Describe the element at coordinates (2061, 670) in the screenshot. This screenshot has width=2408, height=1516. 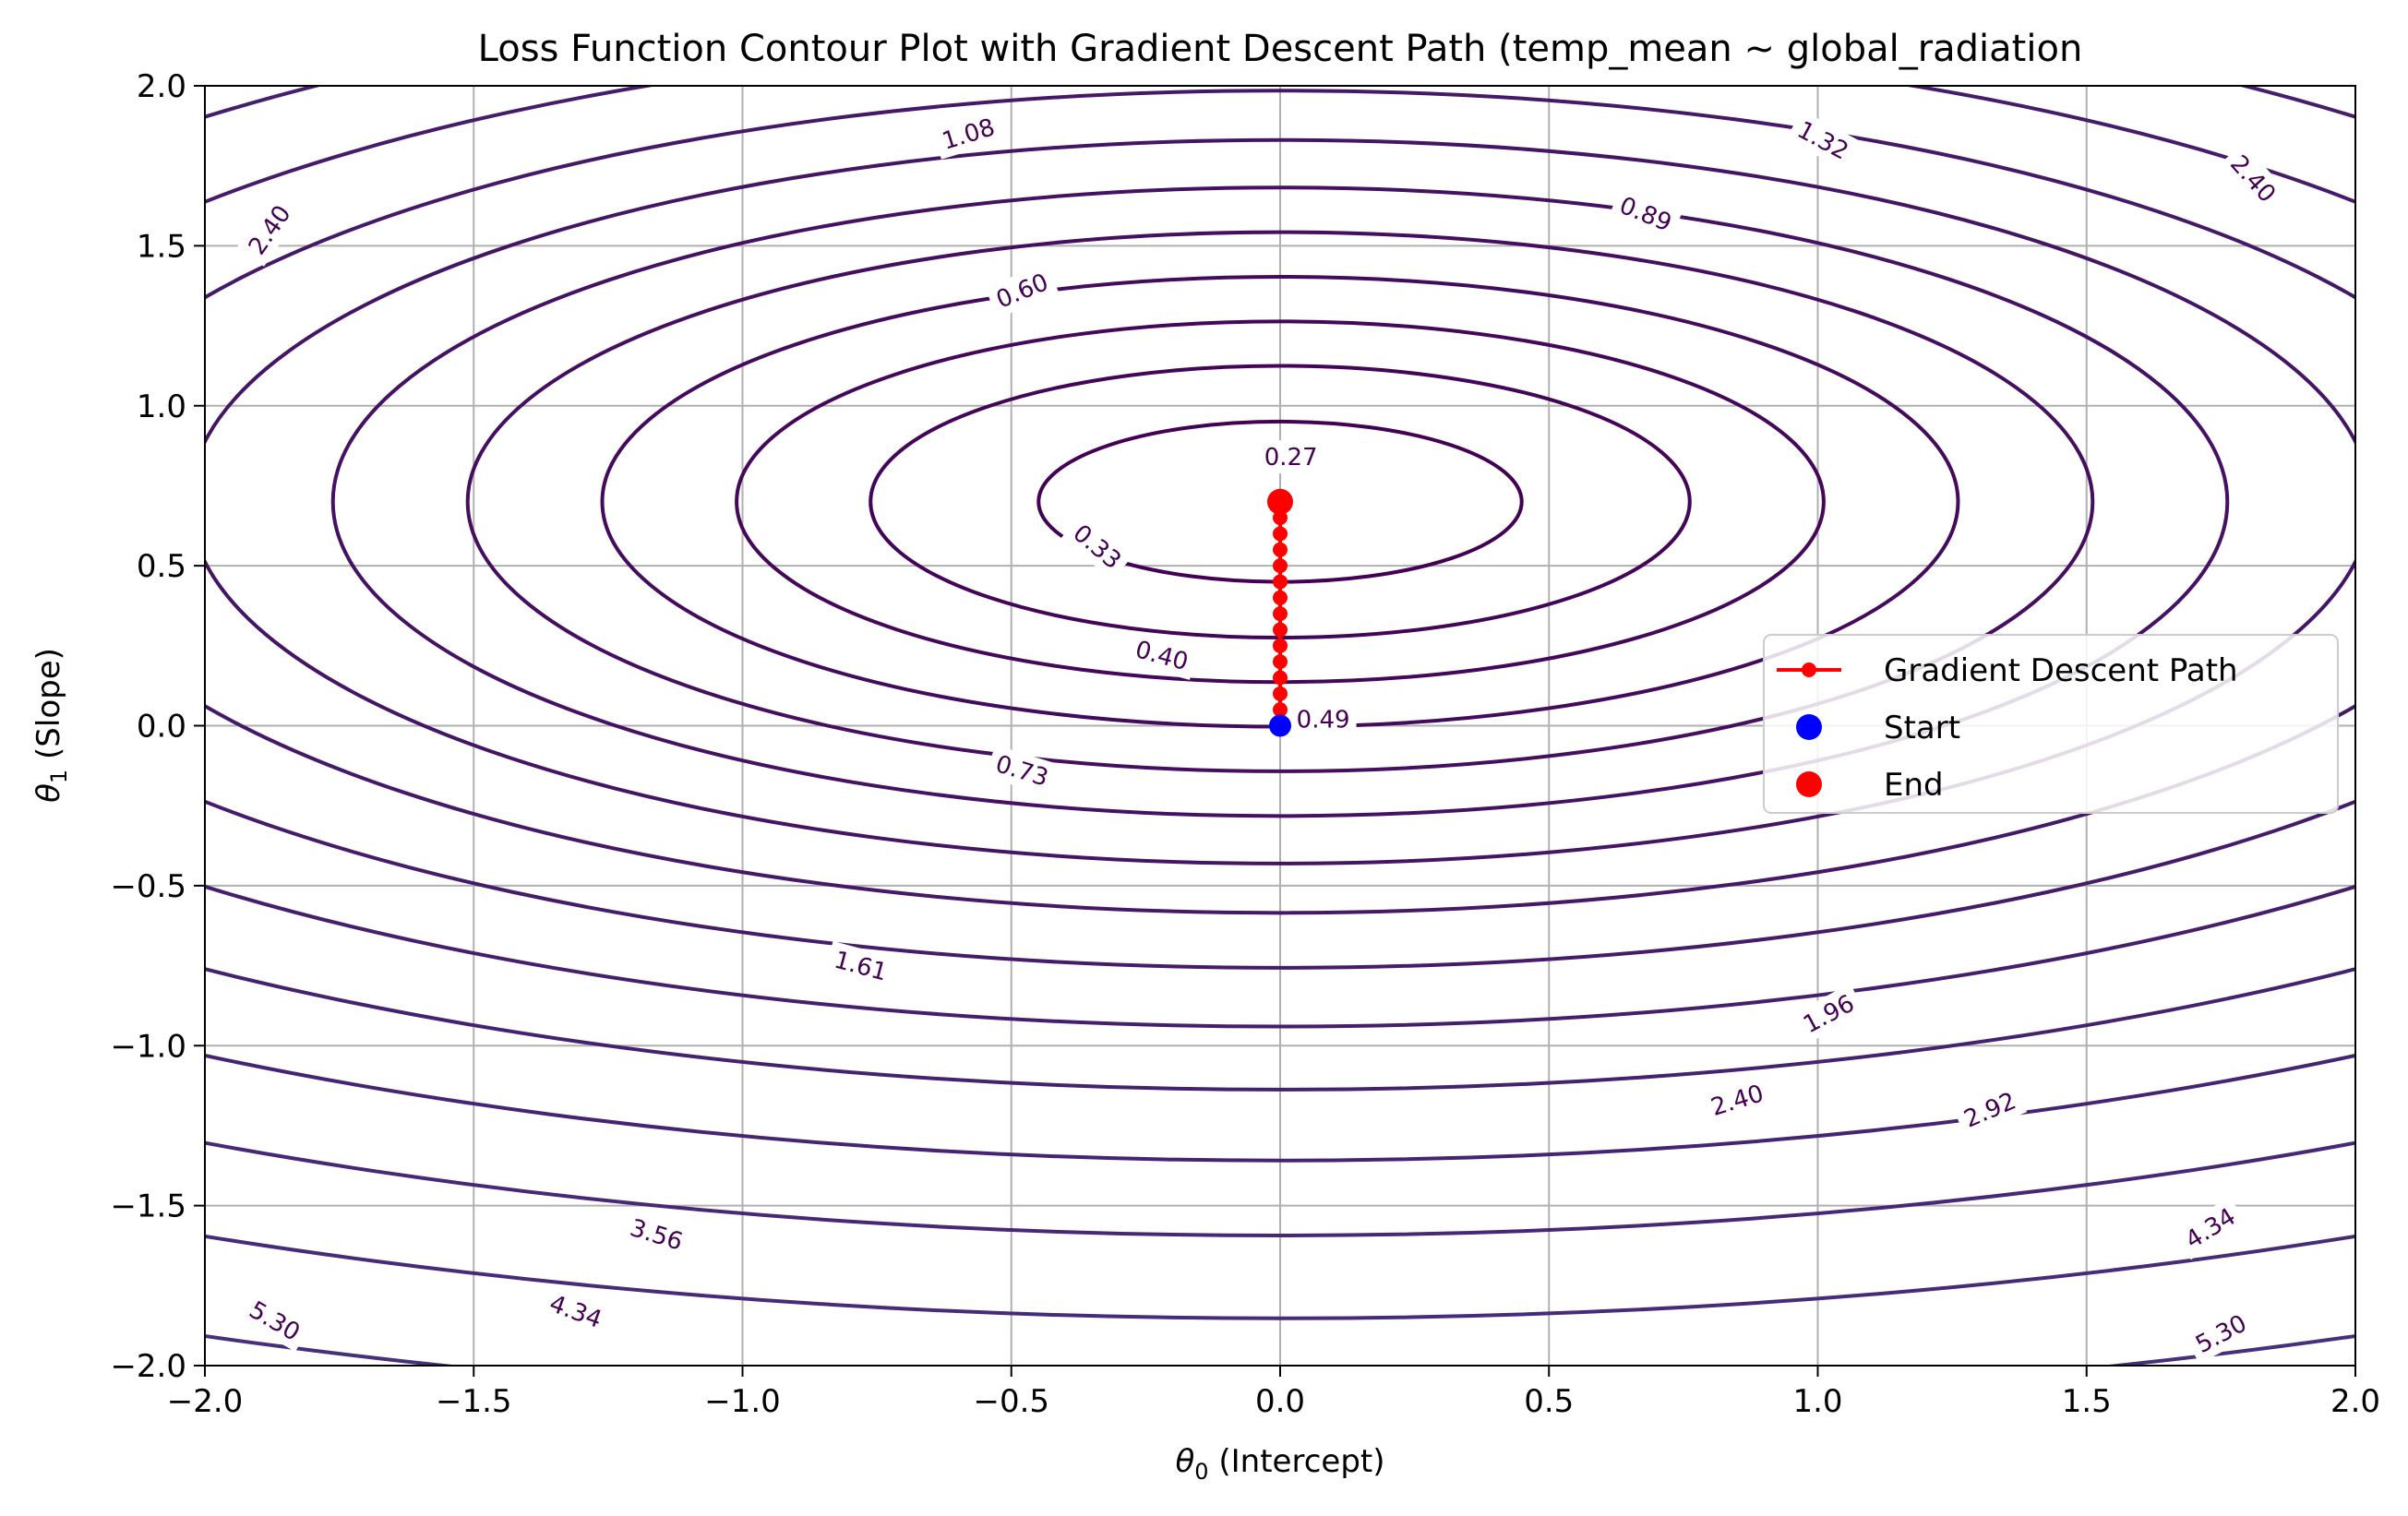
I see `legend-label: Gradient Descent Path` at that location.